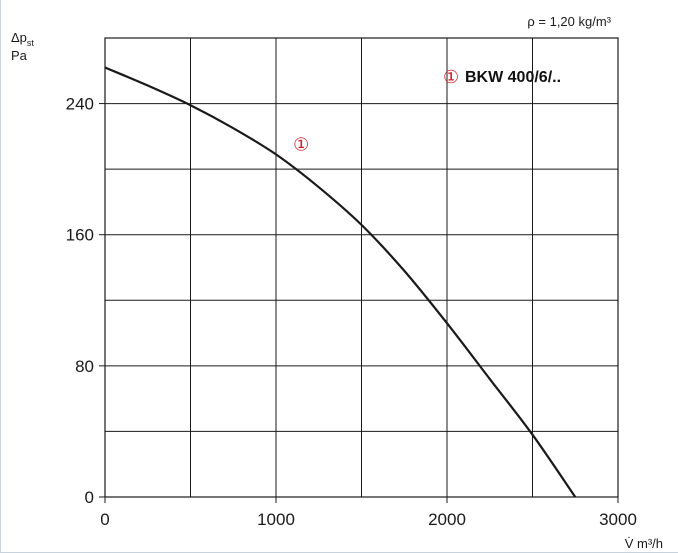 Image resolution: width=678 pixels, height=553 pixels. I want to click on y-axis-label: Δpst, so click(22, 39).